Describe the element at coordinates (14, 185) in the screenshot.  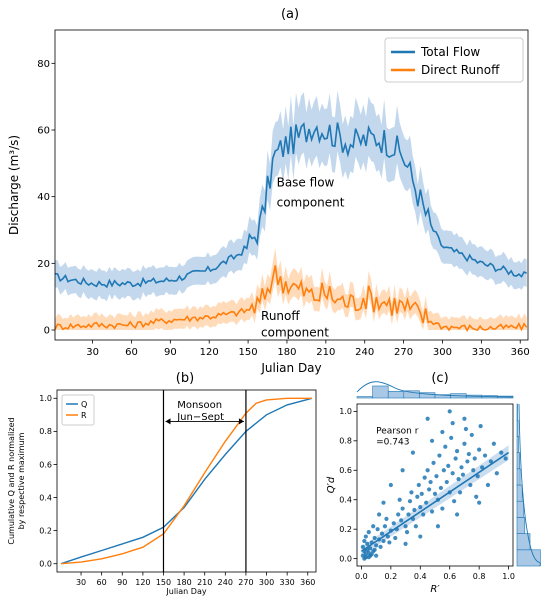
I see `y-axis-label: Discharge (m³/s)` at that location.